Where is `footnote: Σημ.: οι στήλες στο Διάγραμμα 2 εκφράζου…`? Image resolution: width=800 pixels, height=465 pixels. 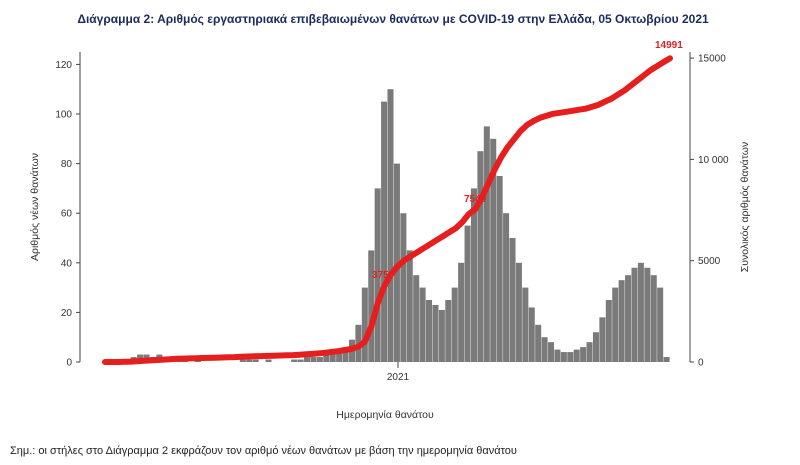
footnote: Σημ.: οι στήλες στο Διάγραμμα 2 εκφράζου… is located at coordinates (263, 451).